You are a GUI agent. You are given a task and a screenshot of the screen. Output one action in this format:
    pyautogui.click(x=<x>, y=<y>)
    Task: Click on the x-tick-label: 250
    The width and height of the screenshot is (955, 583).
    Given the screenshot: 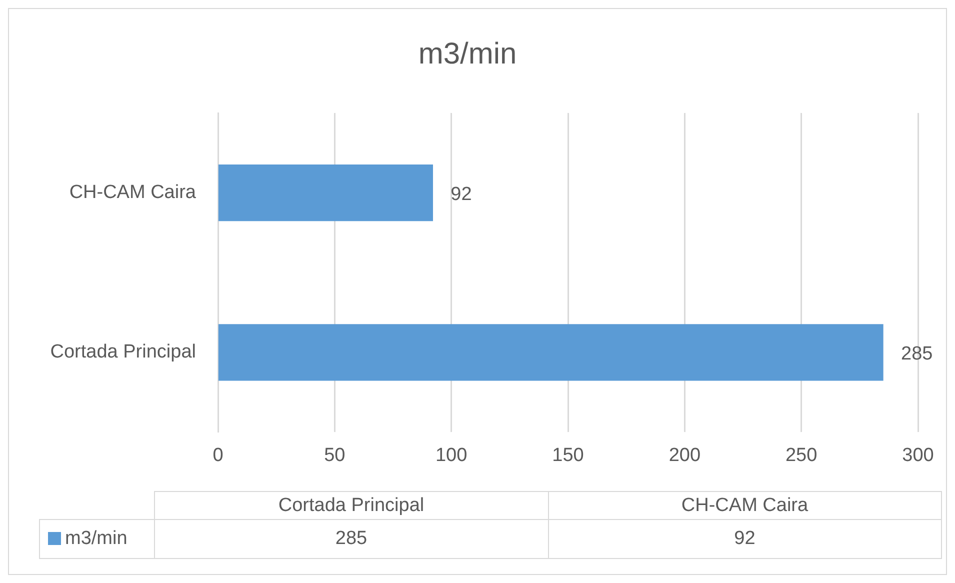 What is the action you would take?
    pyautogui.click(x=801, y=455)
    